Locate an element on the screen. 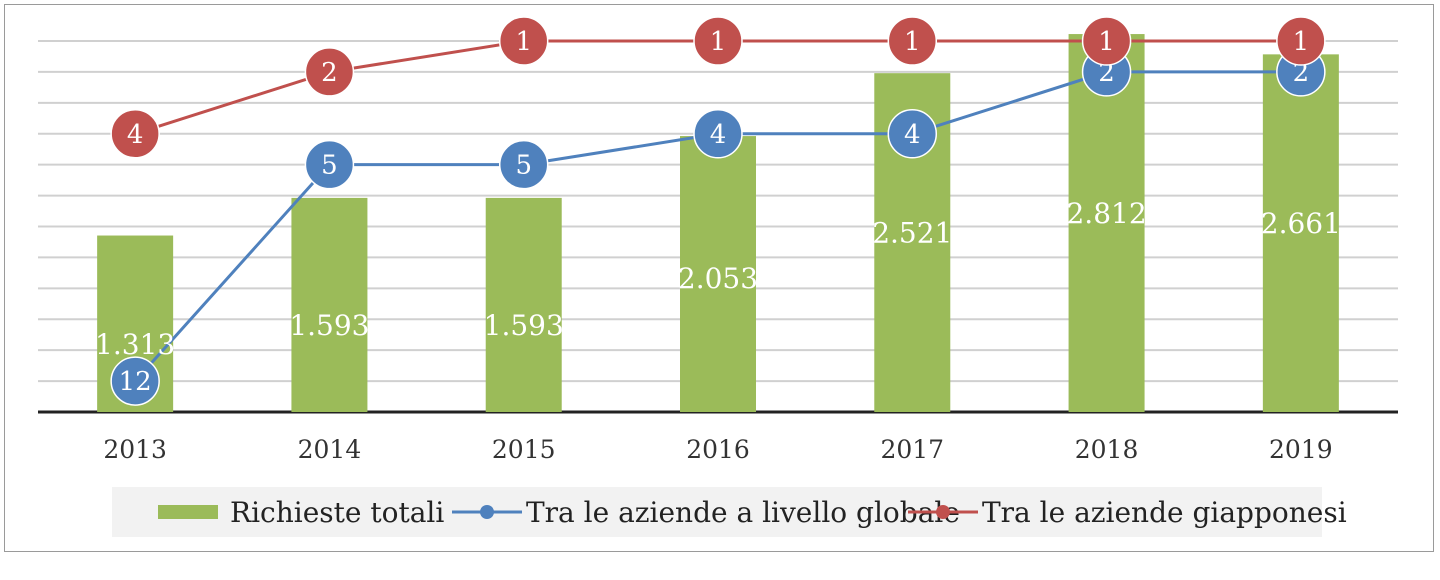 The image size is (1440, 580). x-tick-label: 2019 is located at coordinates (1301, 449).